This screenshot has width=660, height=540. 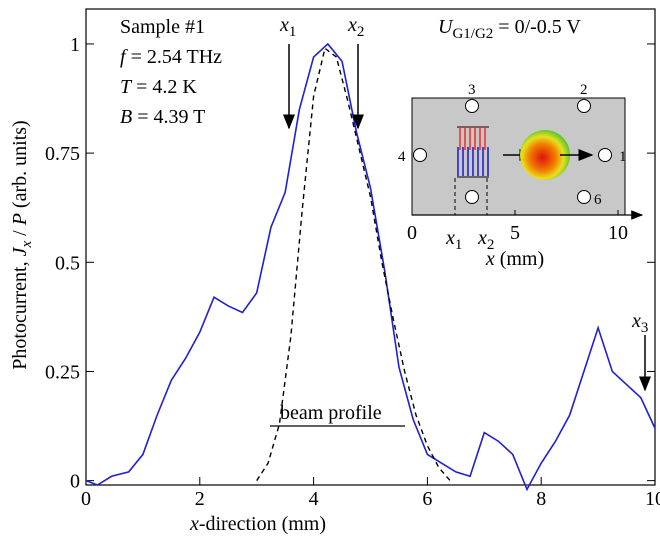 I want to click on inset-tick-label: 5, so click(x=515, y=233).